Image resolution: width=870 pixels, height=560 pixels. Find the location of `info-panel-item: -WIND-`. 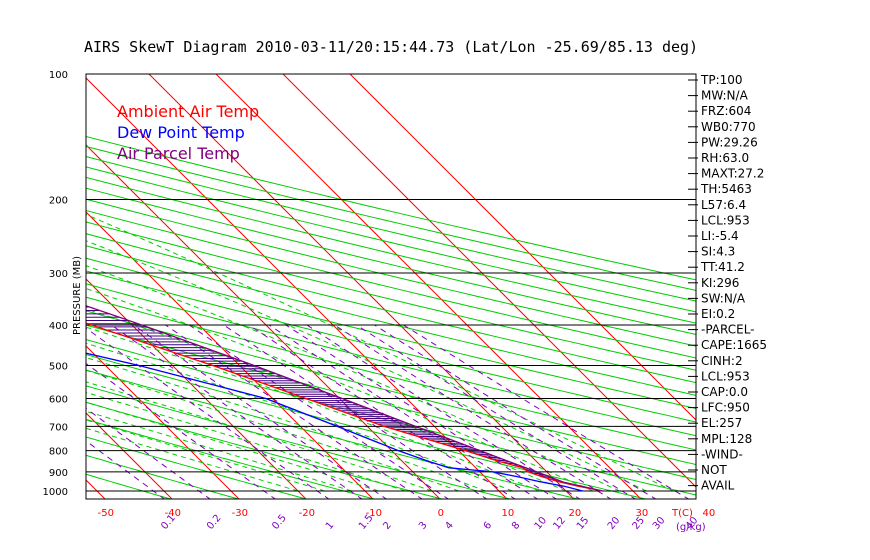

info-panel-item: -WIND- is located at coordinates (722, 454).